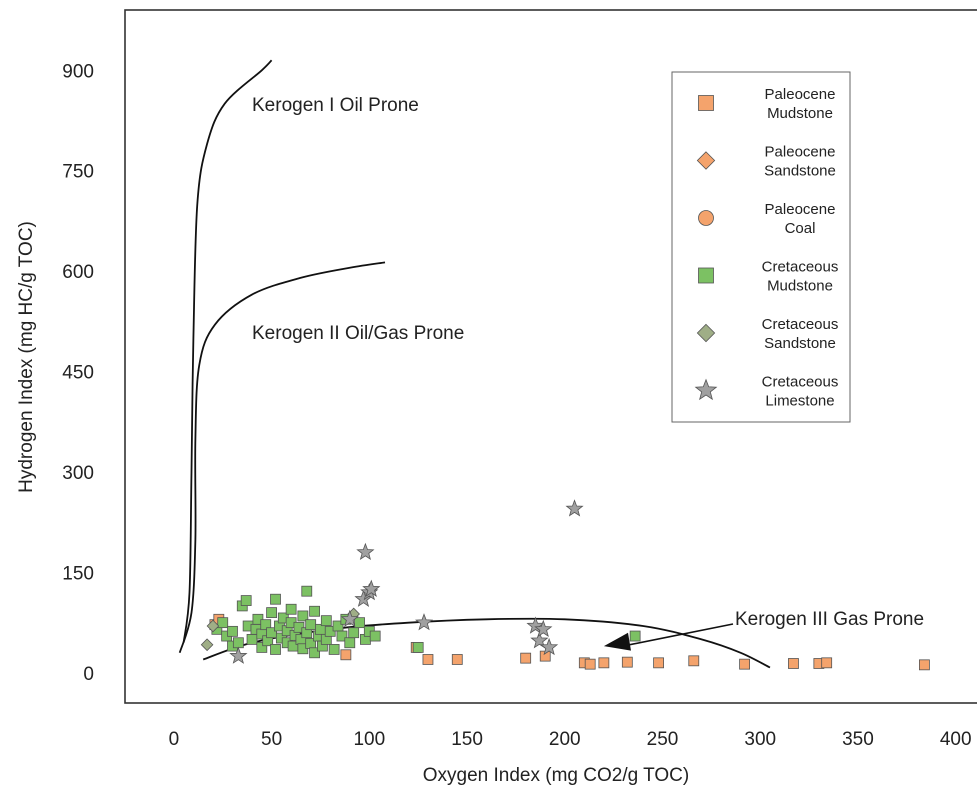 Image resolution: width=977 pixels, height=793 pixels. I want to click on y-tick-label: 450, so click(78, 373).